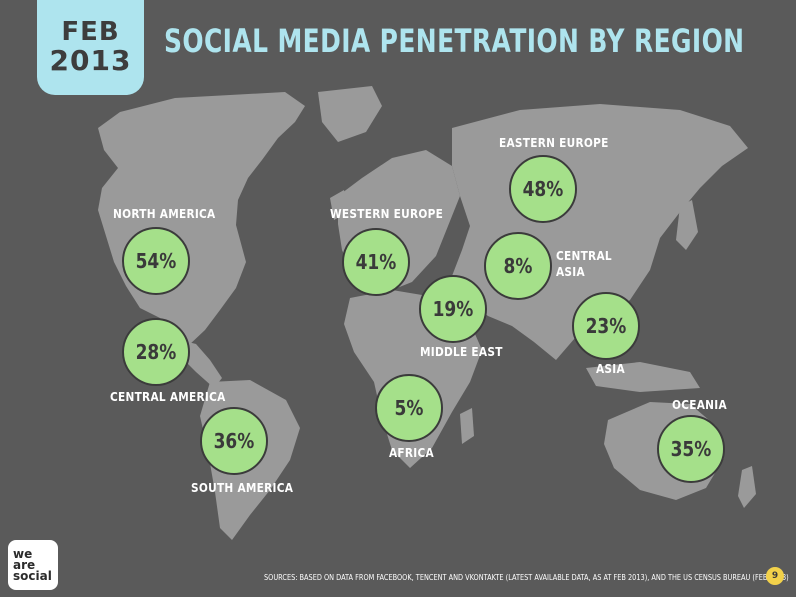 This screenshot has width=796, height=597. Describe the element at coordinates (32, 575) in the screenshot. I see `logo-line-3: social` at that location.